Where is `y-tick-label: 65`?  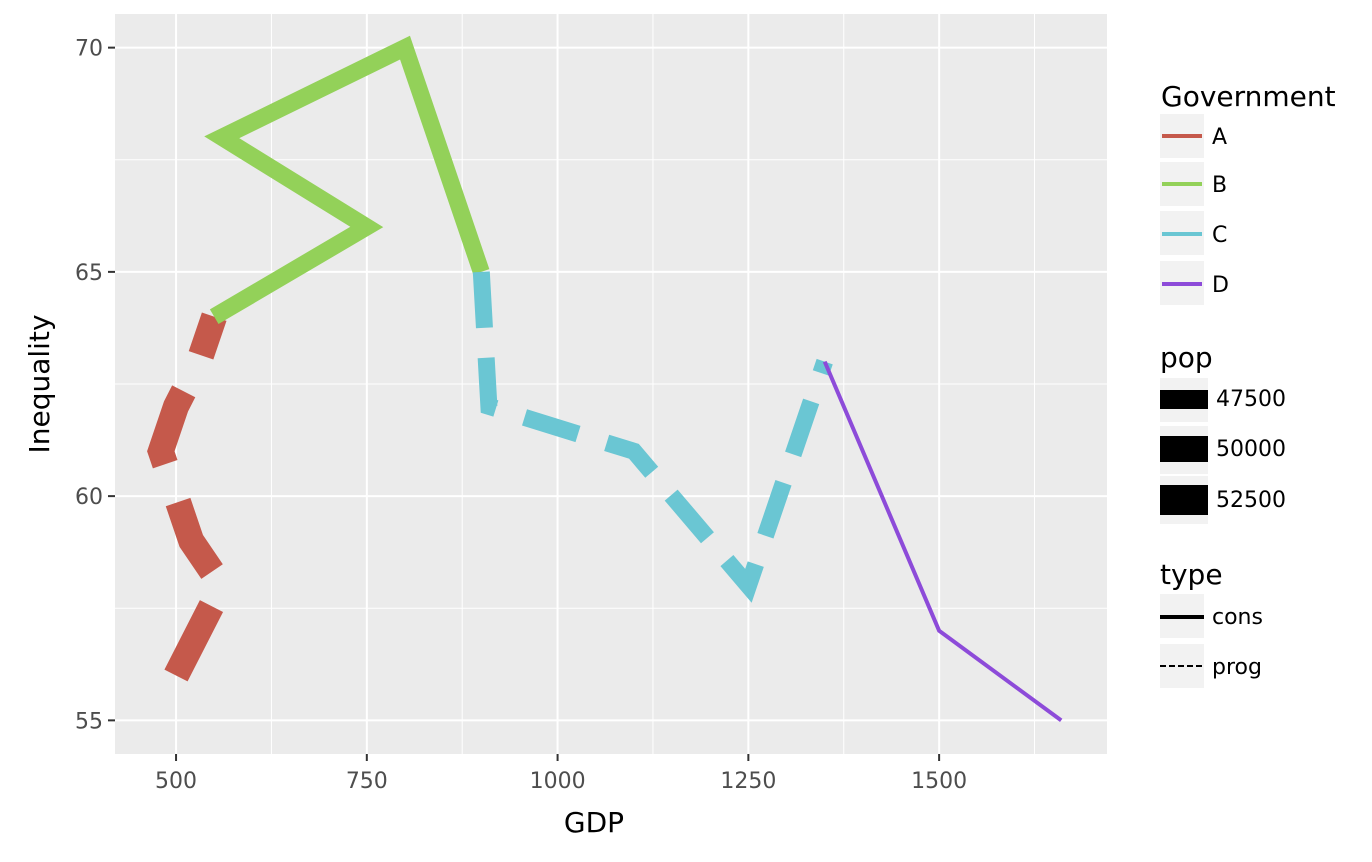 y-tick-label: 65 is located at coordinates (89, 273).